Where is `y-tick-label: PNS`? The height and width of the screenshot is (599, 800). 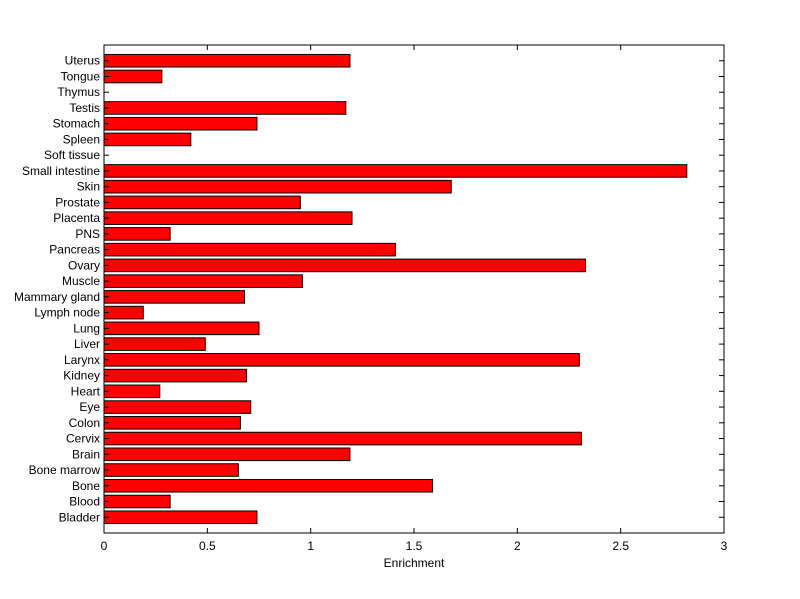 y-tick-label: PNS is located at coordinates (87, 234).